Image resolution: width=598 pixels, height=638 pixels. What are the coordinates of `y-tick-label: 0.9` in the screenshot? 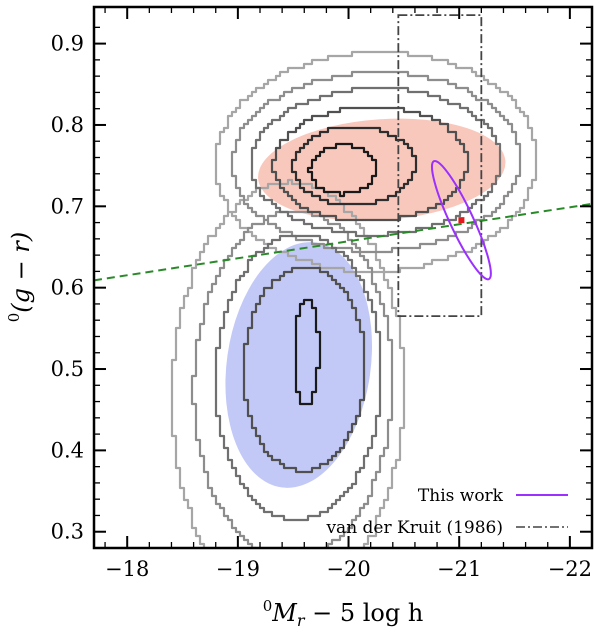 It's located at (67, 44).